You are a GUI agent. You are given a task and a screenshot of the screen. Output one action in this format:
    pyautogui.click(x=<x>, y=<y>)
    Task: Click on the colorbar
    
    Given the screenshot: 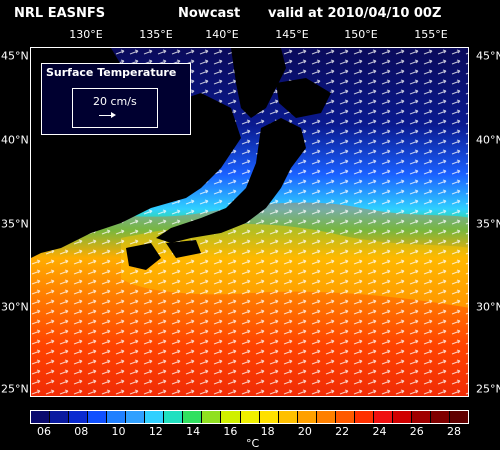 What is the action you would take?
    pyautogui.click(x=249, y=417)
    